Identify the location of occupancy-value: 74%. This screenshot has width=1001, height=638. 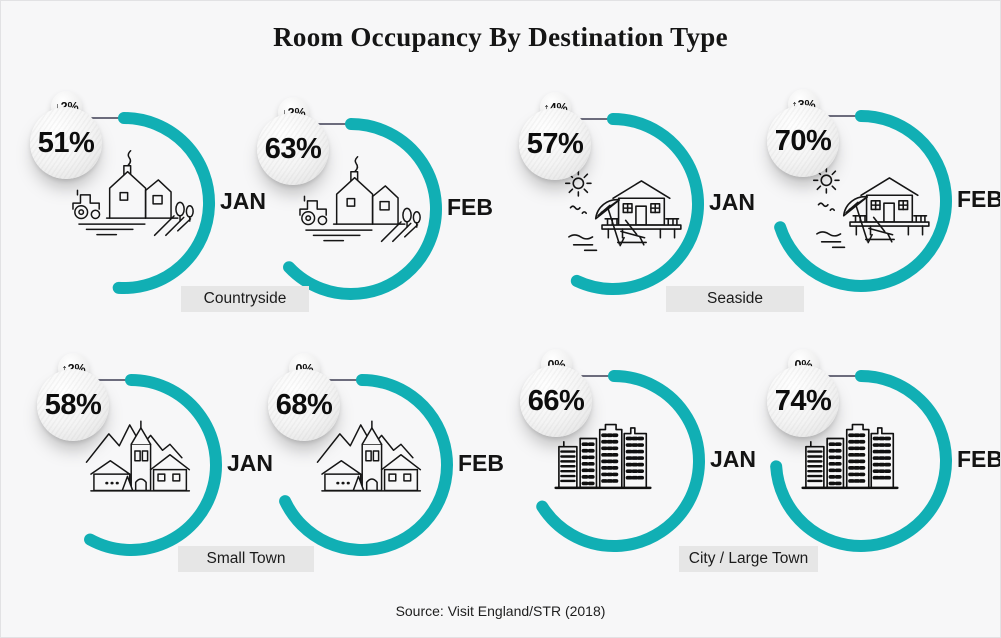
(803, 400).